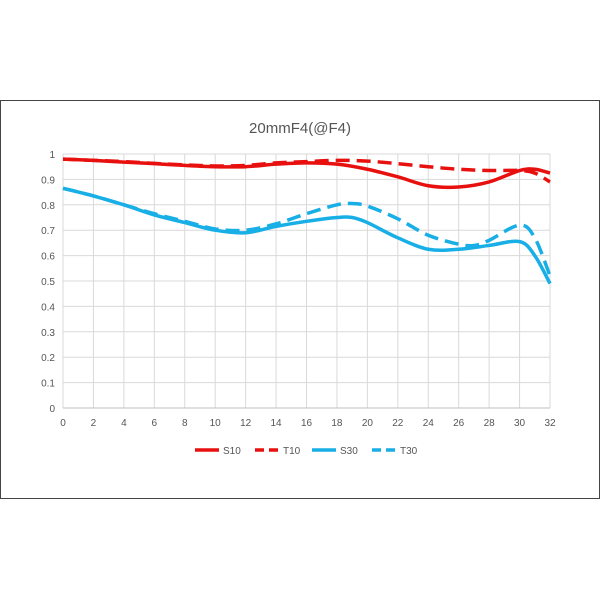 The width and height of the screenshot is (600, 600). I want to click on x-tick-label: 4, so click(124, 423).